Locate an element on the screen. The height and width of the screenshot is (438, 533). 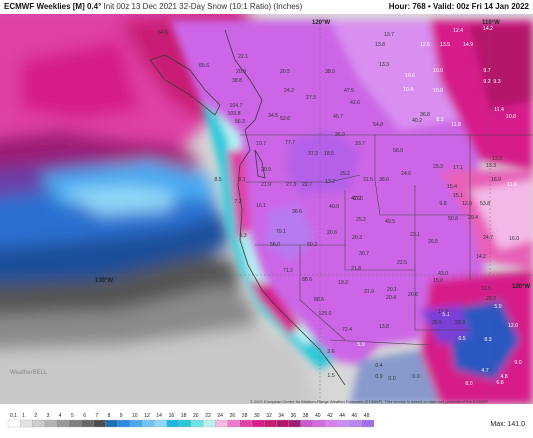
legend-tick-label: 34 is located at coordinates (281, 416).